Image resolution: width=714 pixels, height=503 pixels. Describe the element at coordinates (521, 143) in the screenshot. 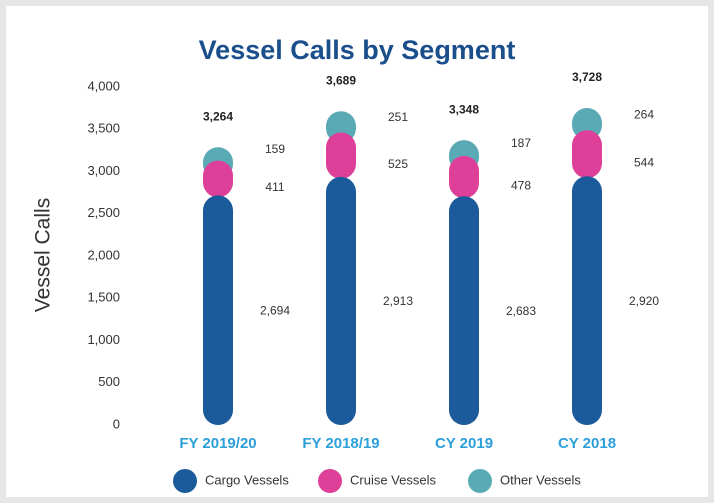

I see `value-label: 187` at that location.